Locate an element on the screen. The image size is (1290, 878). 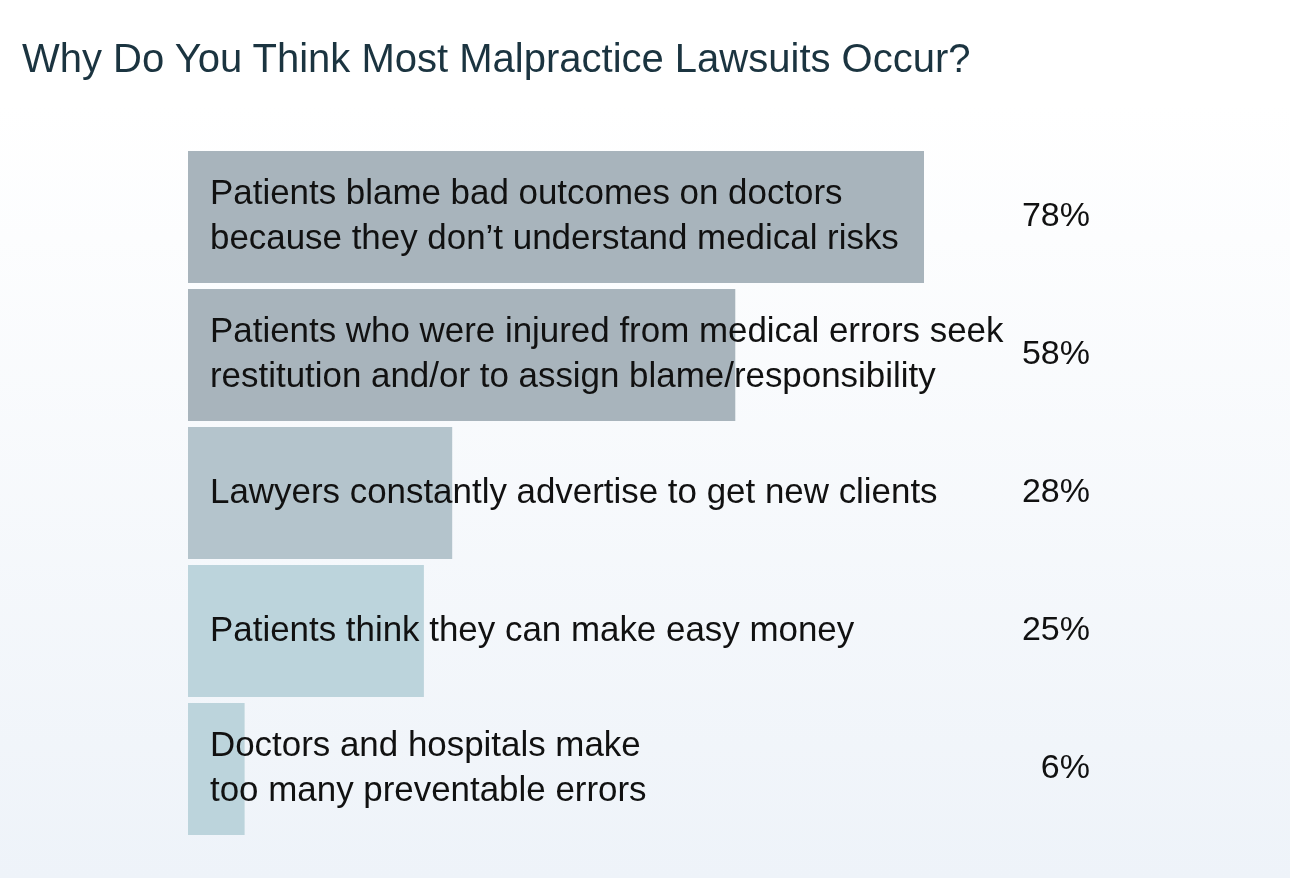
data-label: 28% is located at coordinates (1055, 490).